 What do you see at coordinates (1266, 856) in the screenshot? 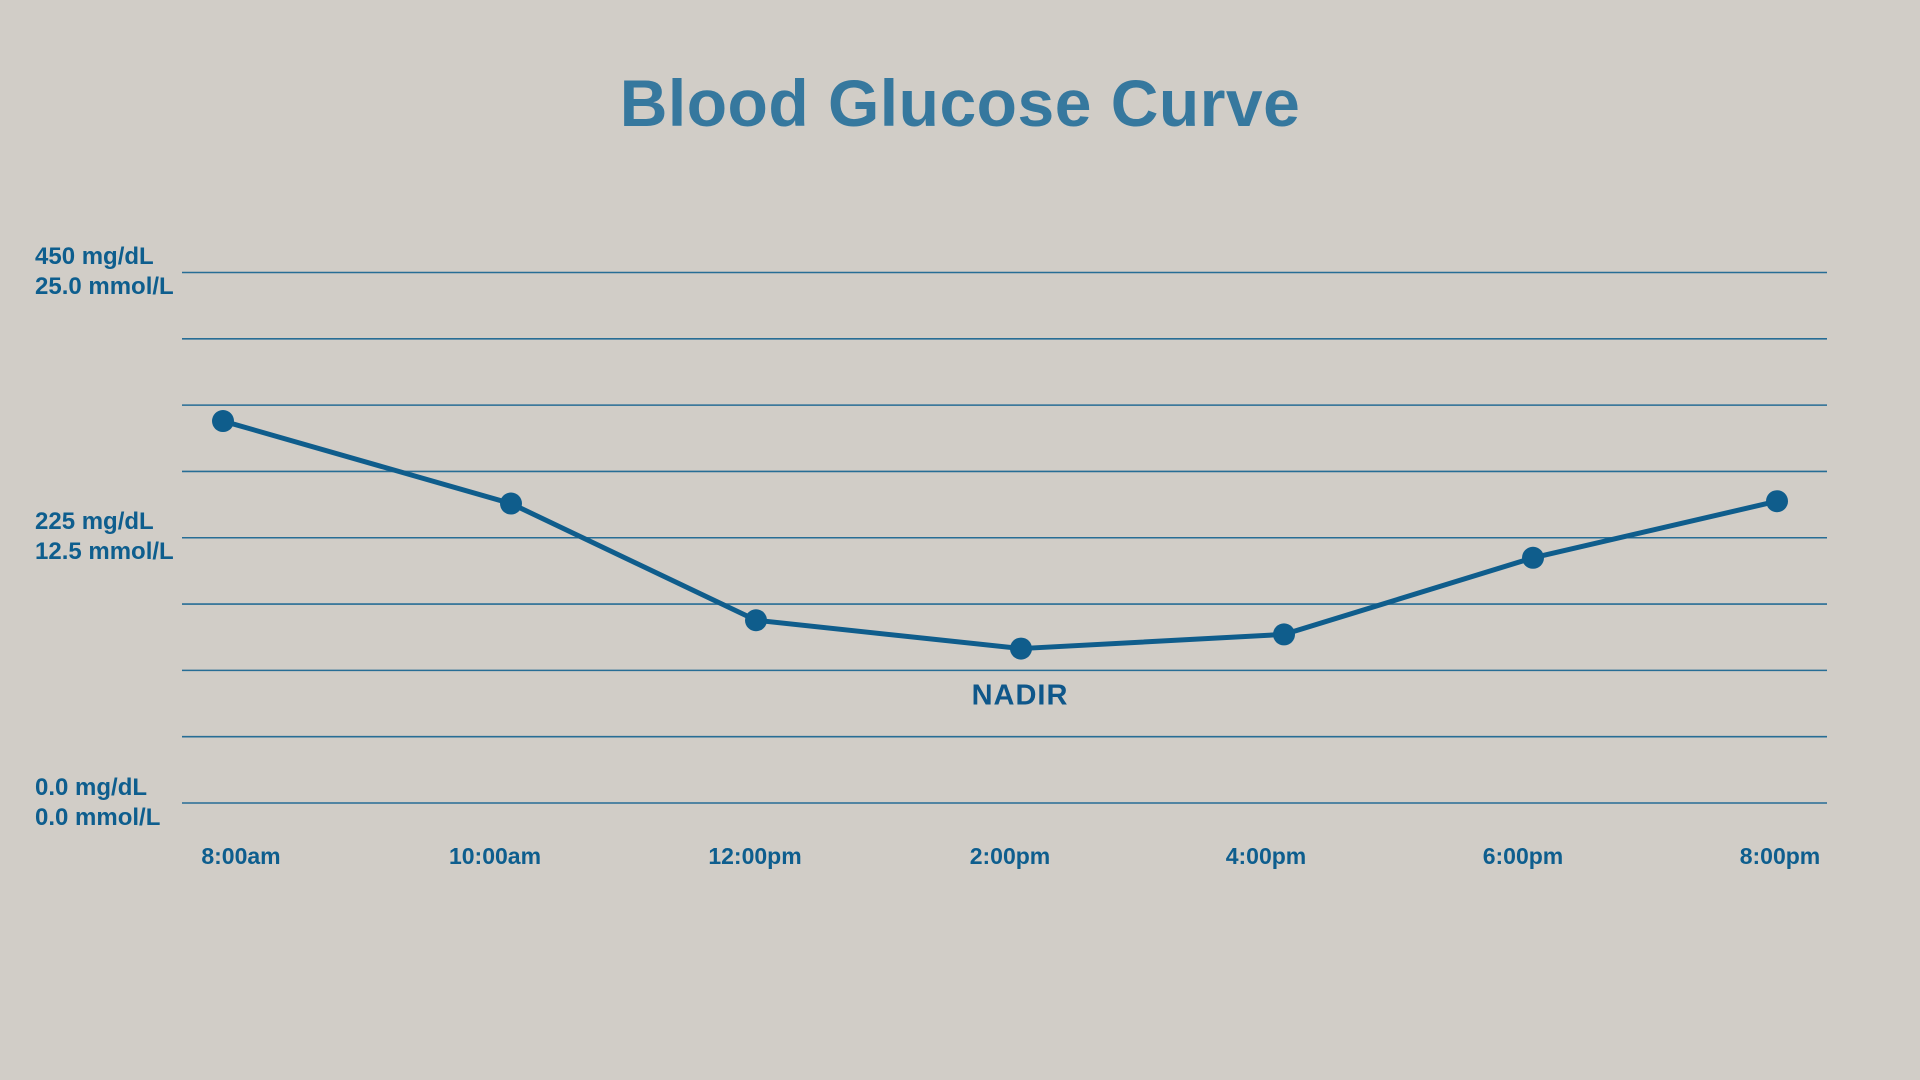
I see `x-axis-tick: 4:00pm` at bounding box center [1266, 856].